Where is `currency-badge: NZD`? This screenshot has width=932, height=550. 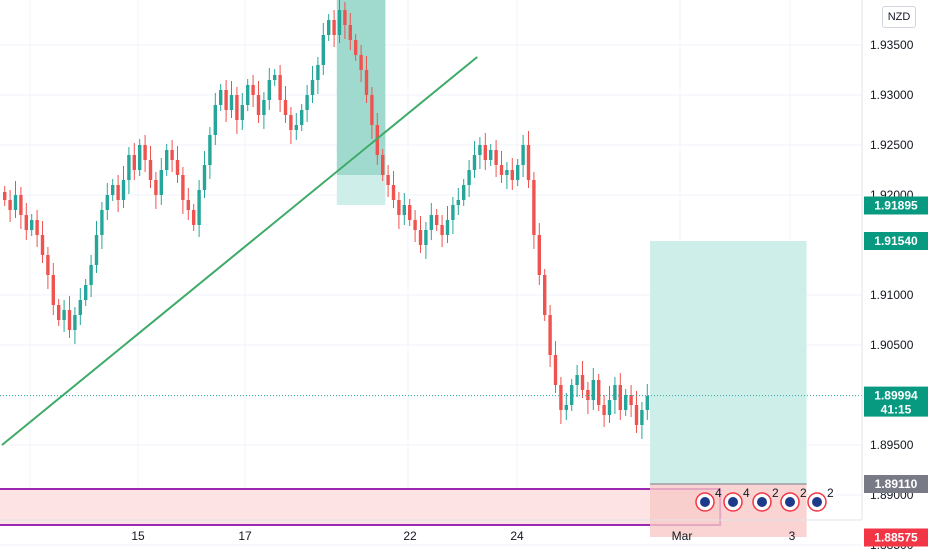
currency-badge: NZD is located at coordinates (899, 17).